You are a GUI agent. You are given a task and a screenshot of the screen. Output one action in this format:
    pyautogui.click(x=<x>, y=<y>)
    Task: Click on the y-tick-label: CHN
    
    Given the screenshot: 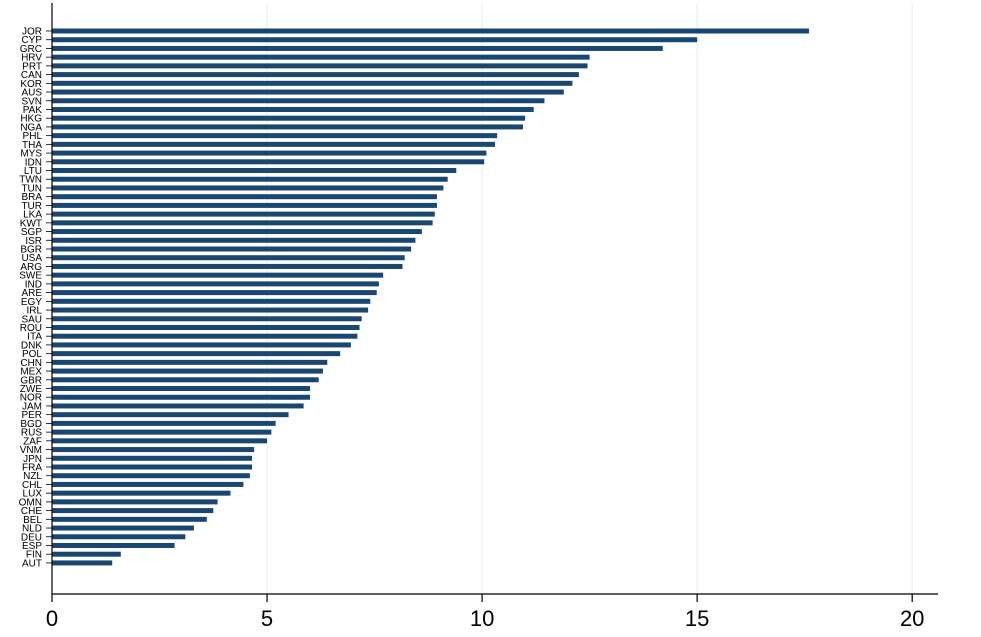 What is the action you would take?
    pyautogui.click(x=31, y=363)
    